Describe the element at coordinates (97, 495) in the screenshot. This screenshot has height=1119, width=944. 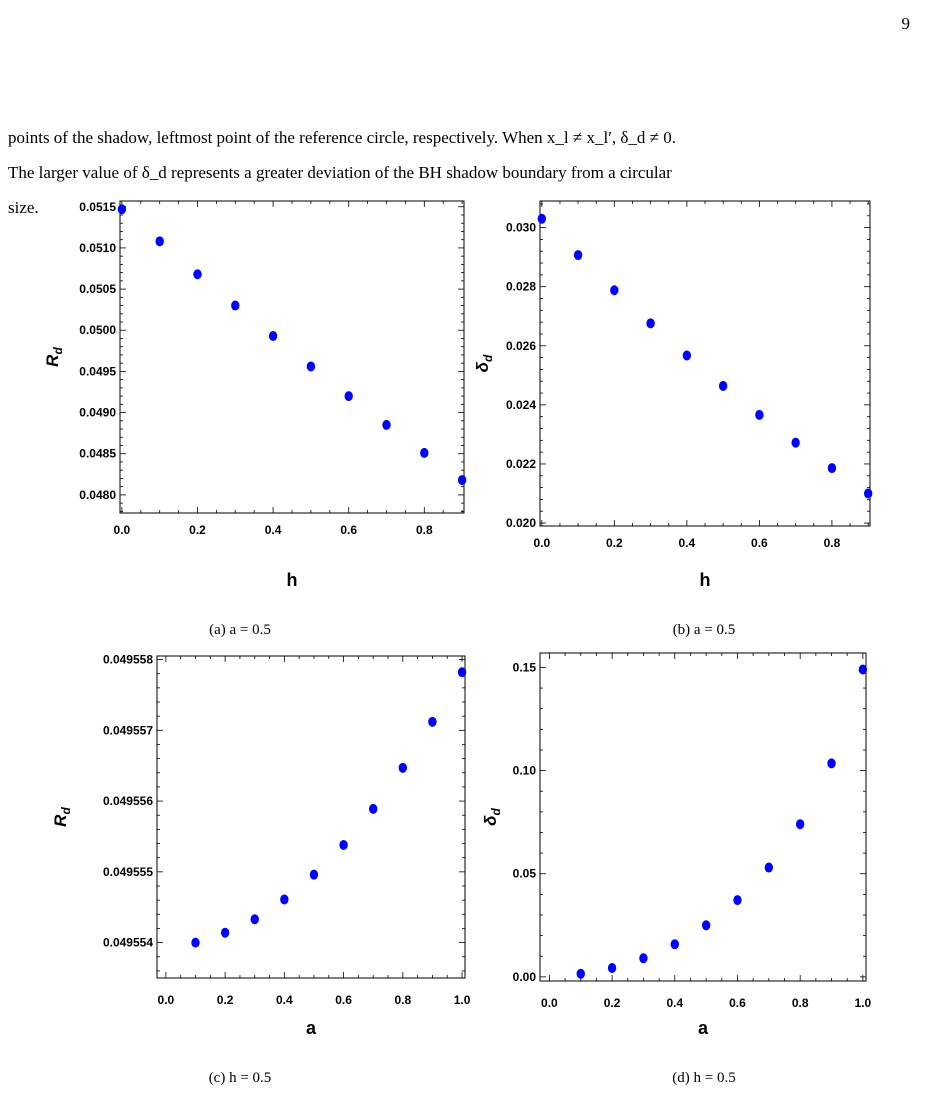
I see `y-tick-label: 0.0480` at that location.